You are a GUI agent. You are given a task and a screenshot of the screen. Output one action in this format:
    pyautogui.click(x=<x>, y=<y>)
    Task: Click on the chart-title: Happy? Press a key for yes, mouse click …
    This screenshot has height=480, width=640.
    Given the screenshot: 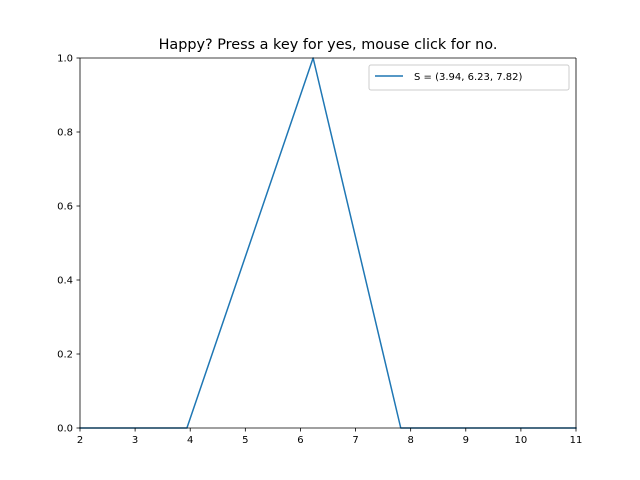 What is the action you would take?
    pyautogui.click(x=328, y=45)
    